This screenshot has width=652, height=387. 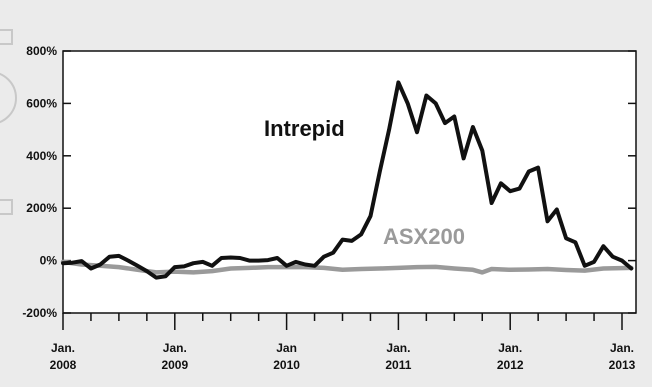 What do you see at coordinates (424, 236) in the screenshot?
I see `series-label-asx200: ASX200` at bounding box center [424, 236].